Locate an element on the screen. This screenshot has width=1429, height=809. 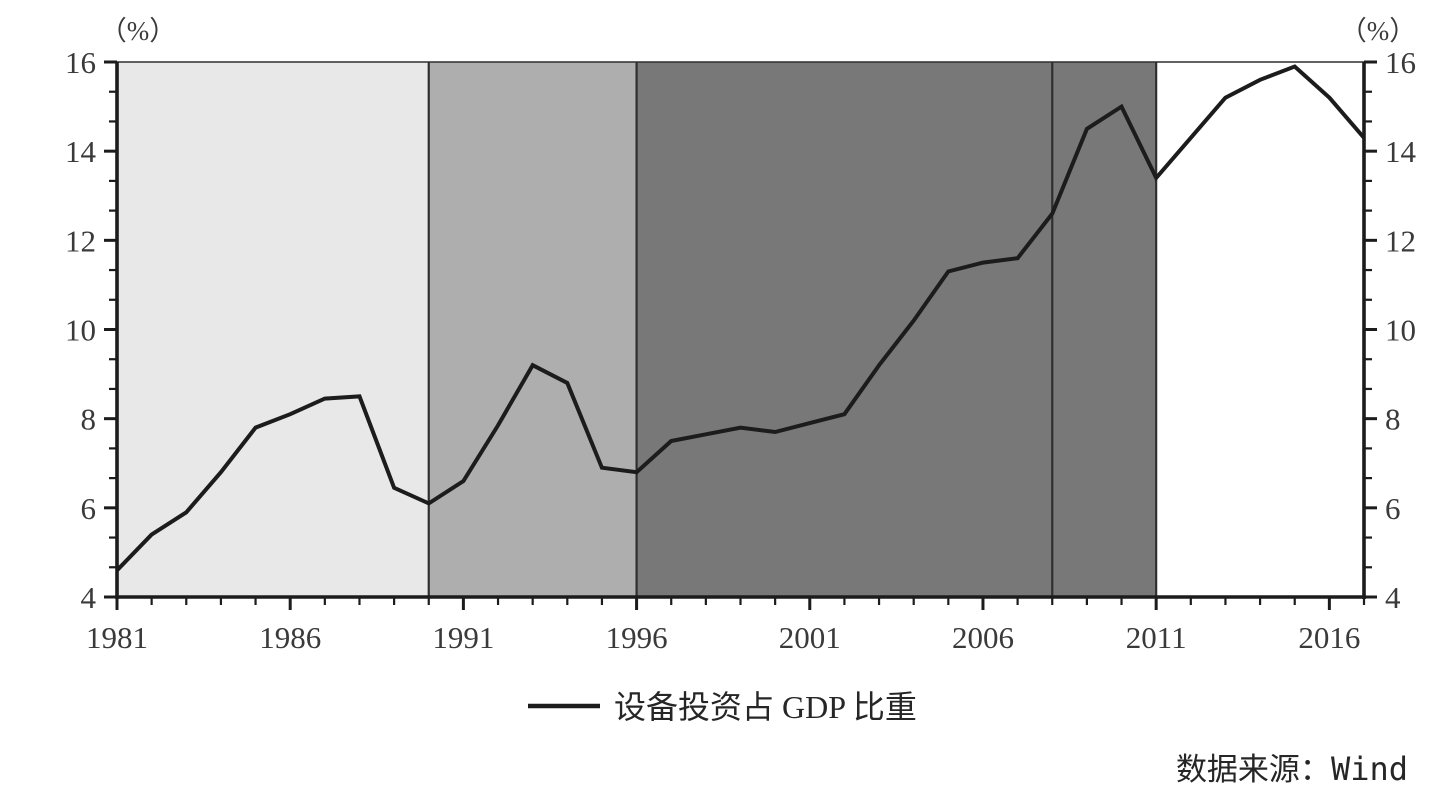
y-tick-label-right: 12 is located at coordinates (1400, 240).